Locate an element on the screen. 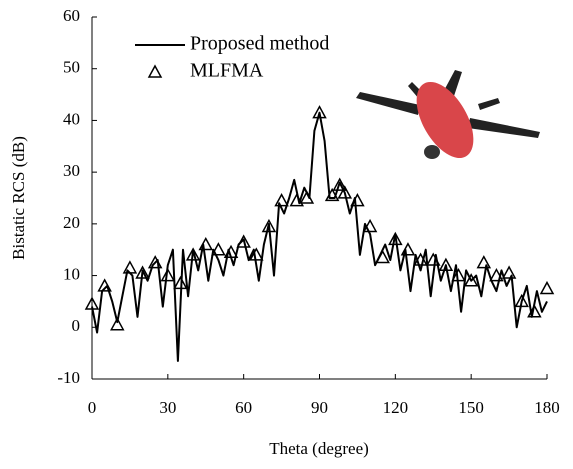 The image size is (573, 469). x-axis-label: Theta (degree) is located at coordinates (319, 448).